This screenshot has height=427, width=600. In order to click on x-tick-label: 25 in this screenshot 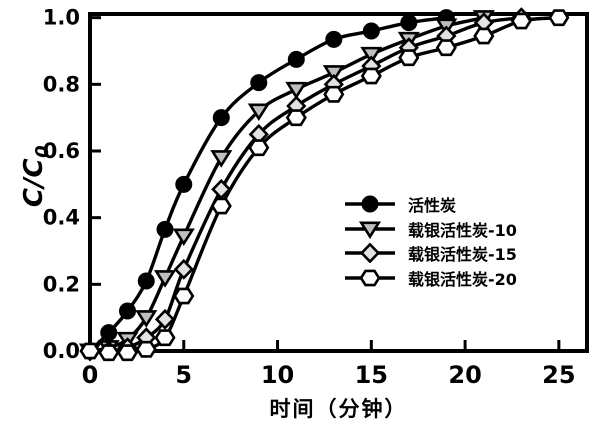, I will do `click(558, 375)`.